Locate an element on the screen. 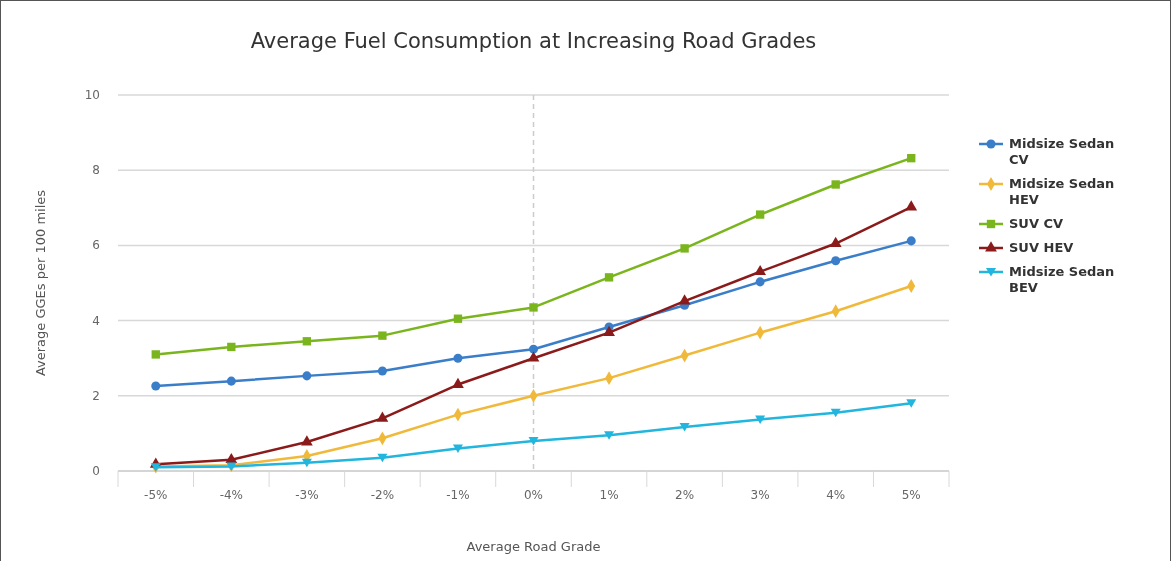 This screenshot has width=1171, height=561. x-tick-label: -1% is located at coordinates (458, 495).